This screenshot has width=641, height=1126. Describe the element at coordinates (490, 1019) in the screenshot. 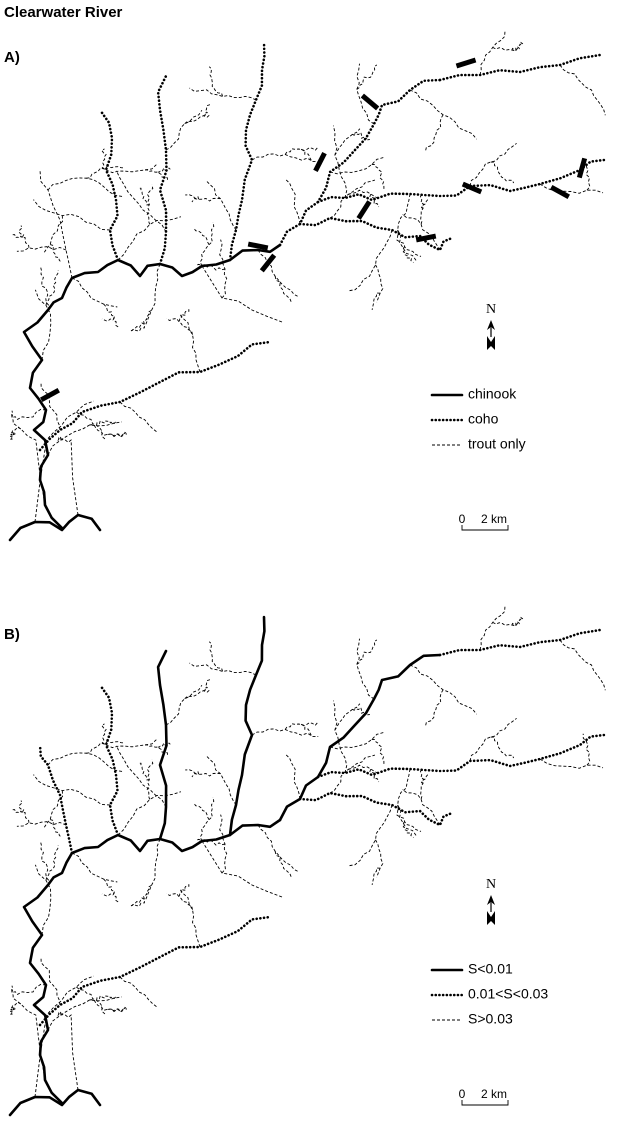

I see `legend-label: S>0.03` at that location.